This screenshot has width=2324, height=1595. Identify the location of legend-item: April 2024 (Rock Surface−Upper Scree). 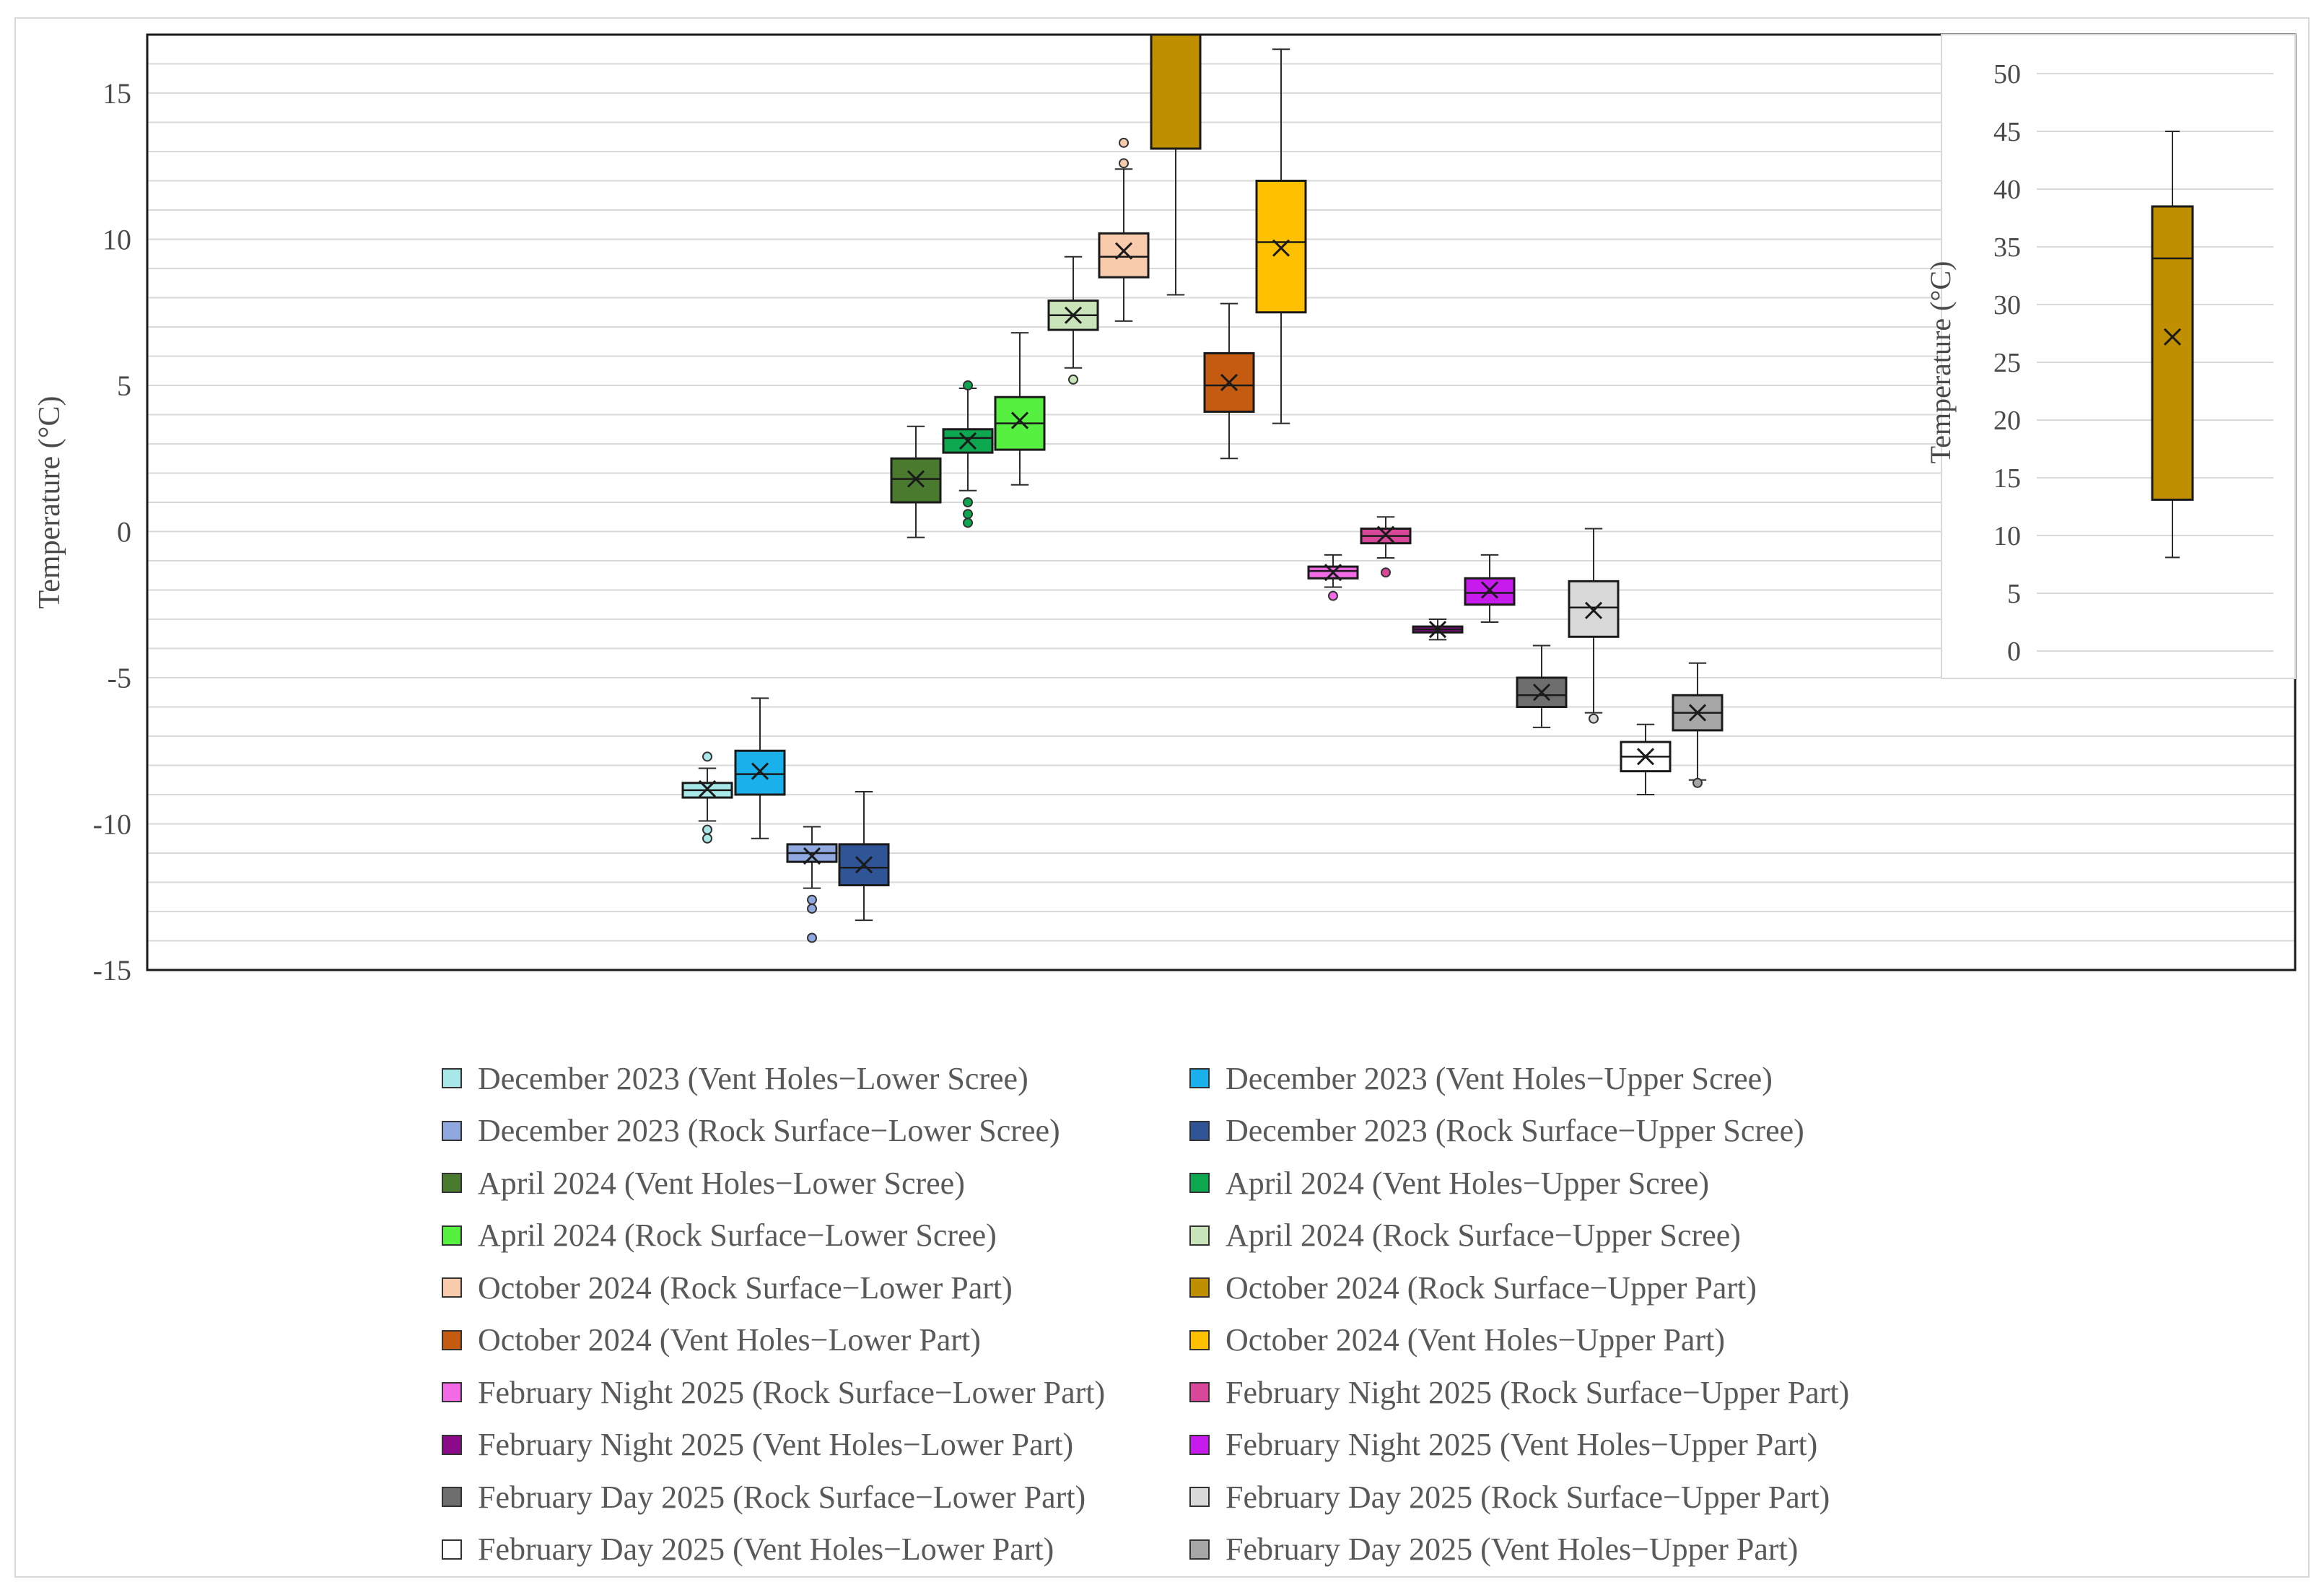
(1465, 1235).